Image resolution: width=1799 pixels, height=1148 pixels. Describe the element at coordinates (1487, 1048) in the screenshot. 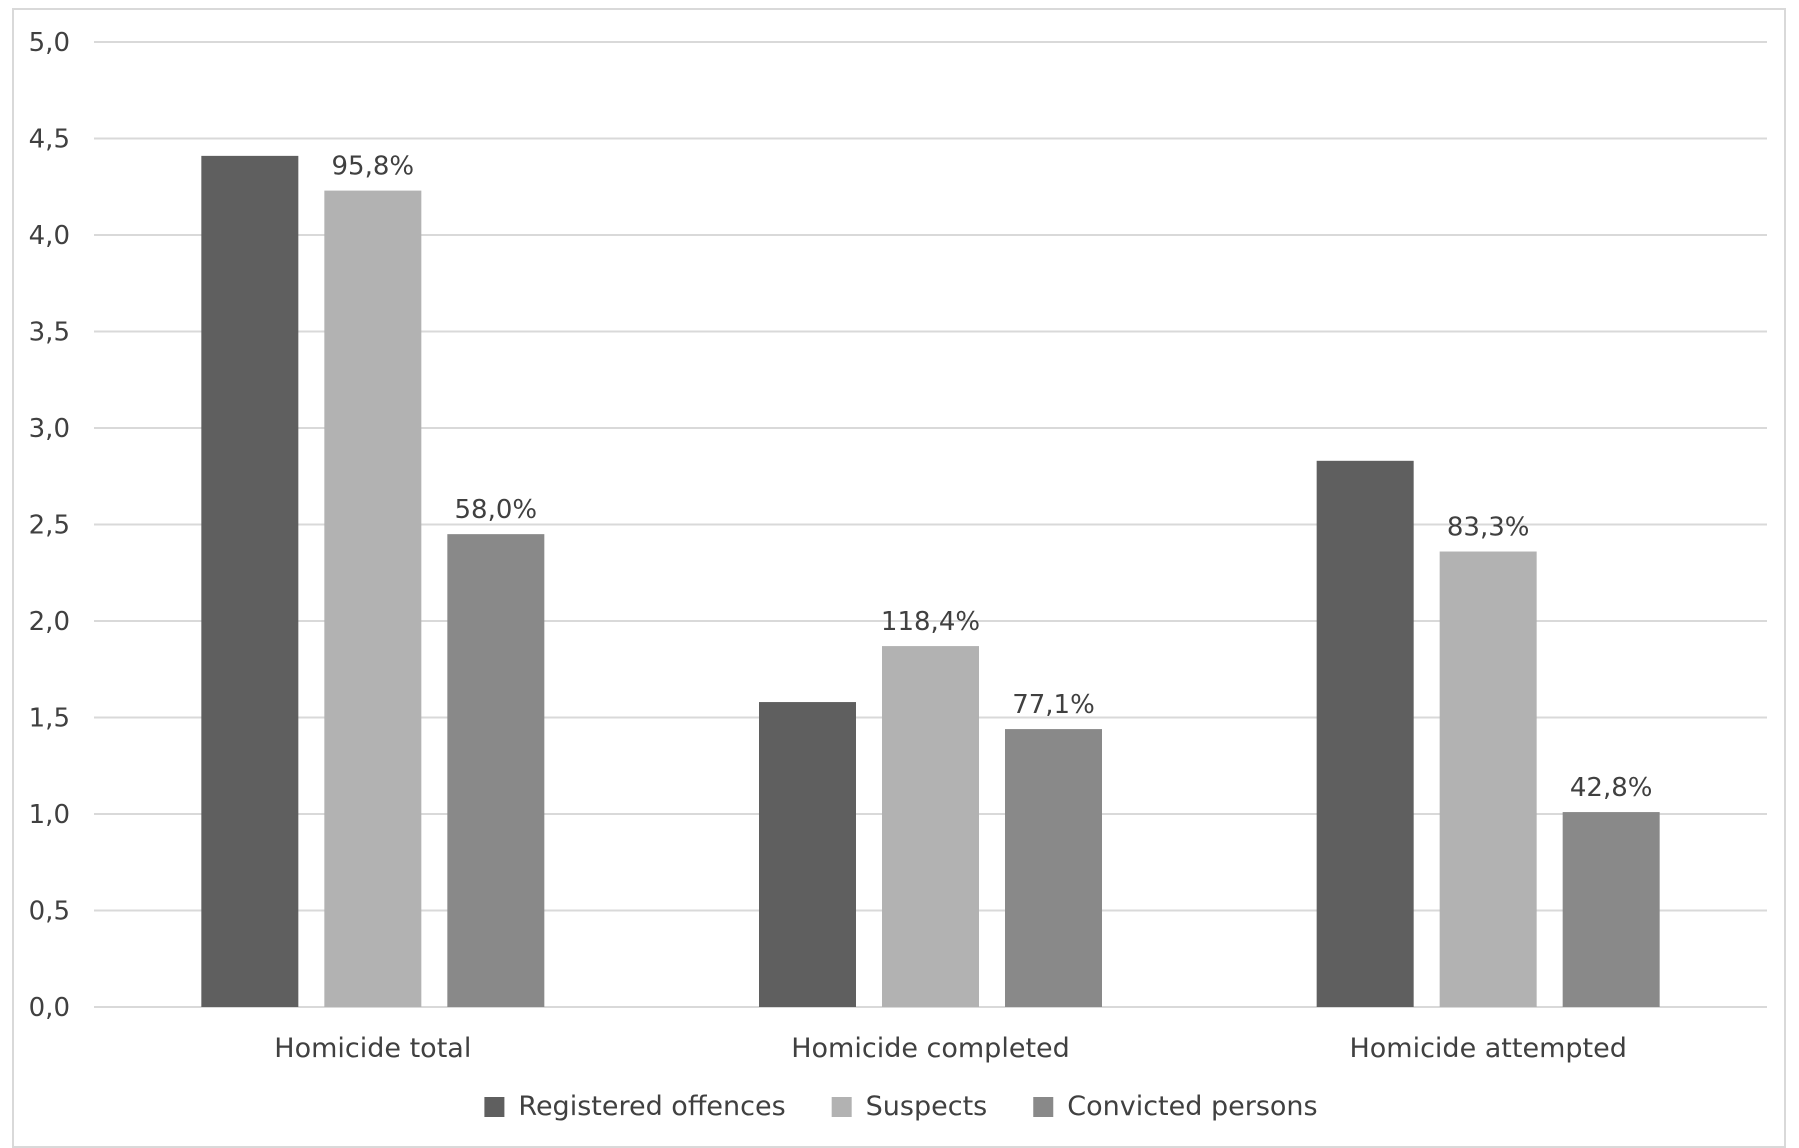

I see `x-tick-label: Homicide attempted` at that location.